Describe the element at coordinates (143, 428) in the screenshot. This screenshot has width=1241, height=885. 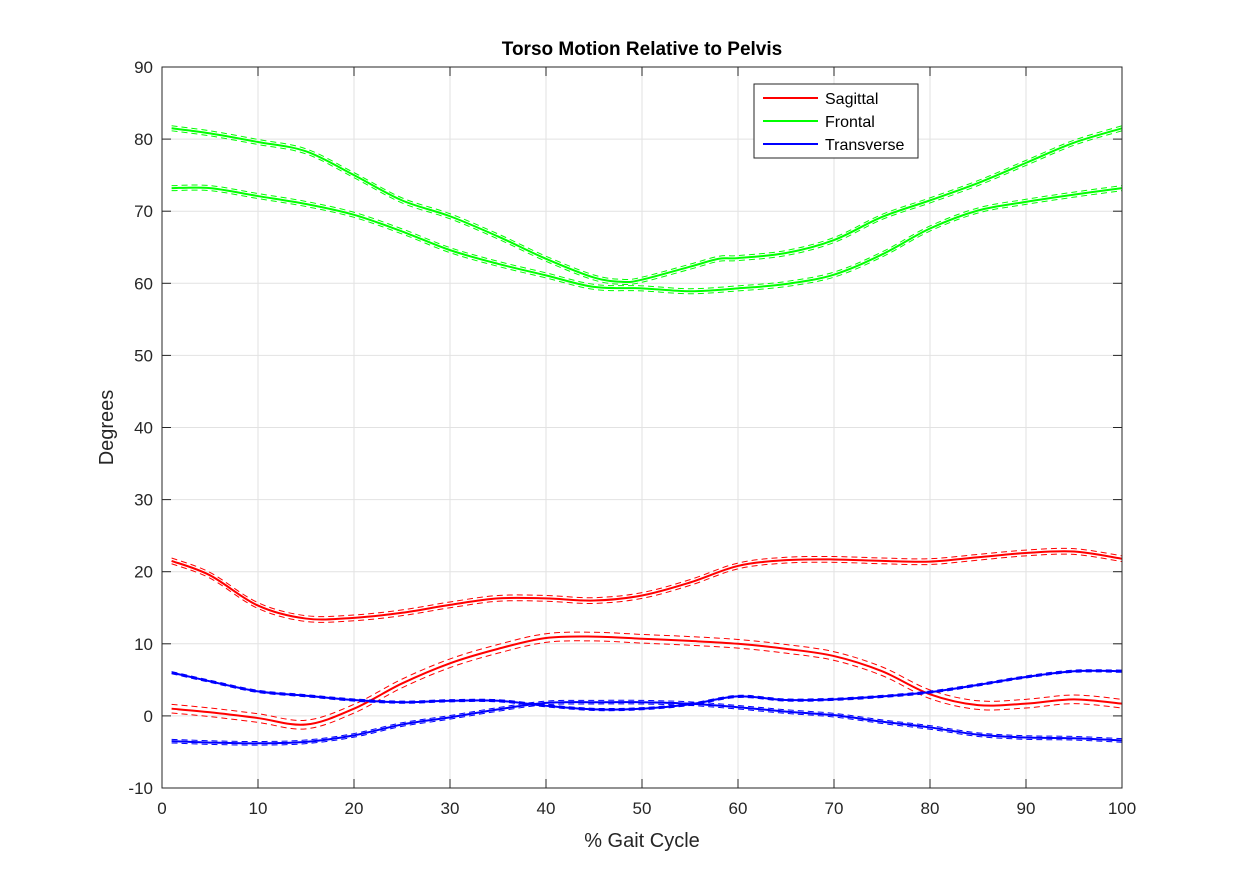
I see `y-tick-label: 40` at that location.